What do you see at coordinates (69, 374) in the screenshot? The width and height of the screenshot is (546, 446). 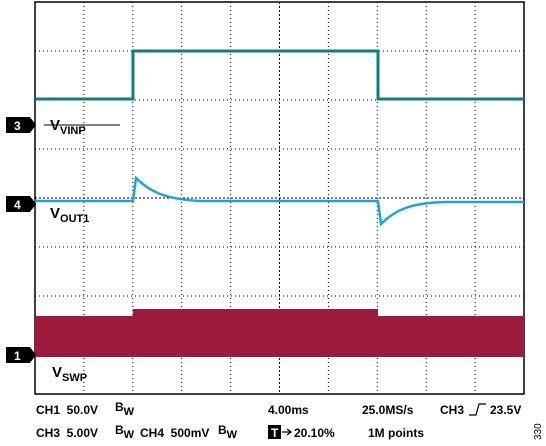 I see `signal-label: VSWP` at bounding box center [69, 374].